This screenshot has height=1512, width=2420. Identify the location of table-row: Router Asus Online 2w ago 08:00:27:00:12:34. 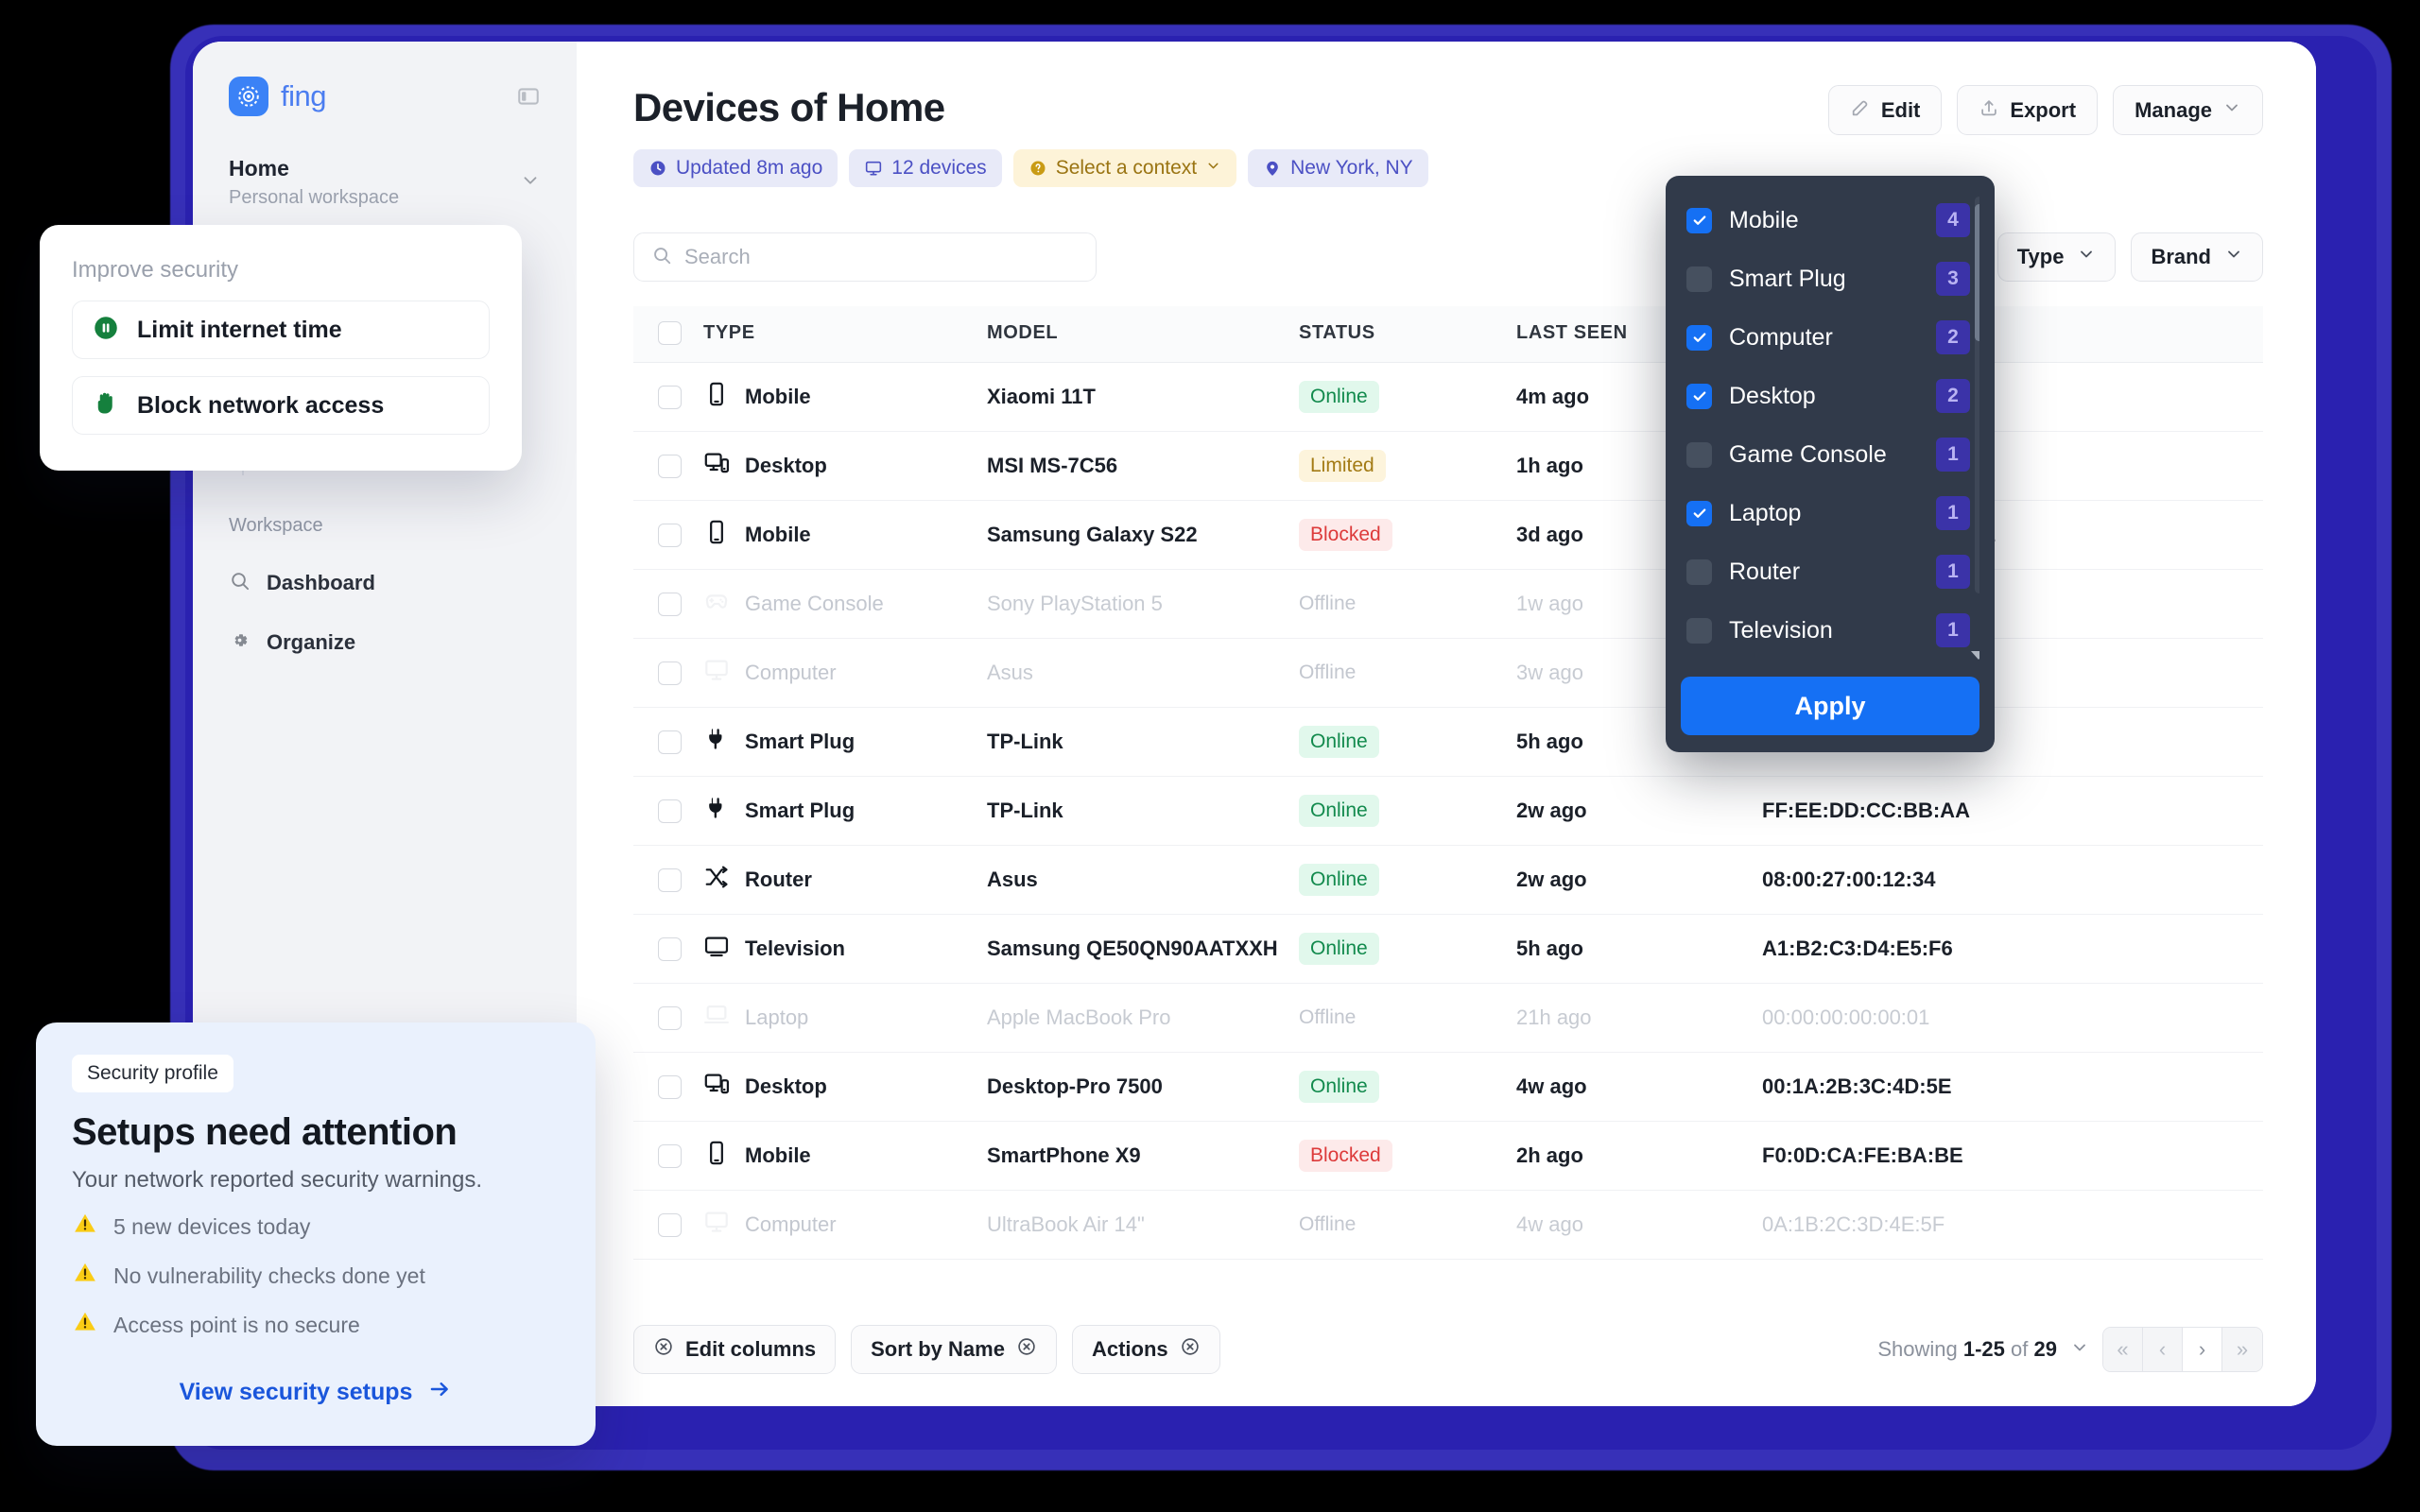
(1448, 880).